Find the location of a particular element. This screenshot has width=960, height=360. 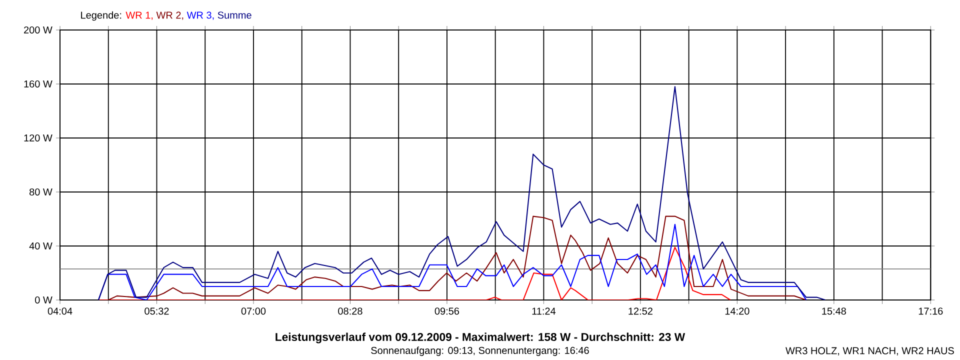

x-tick-label: 14:20 is located at coordinates (737, 311).